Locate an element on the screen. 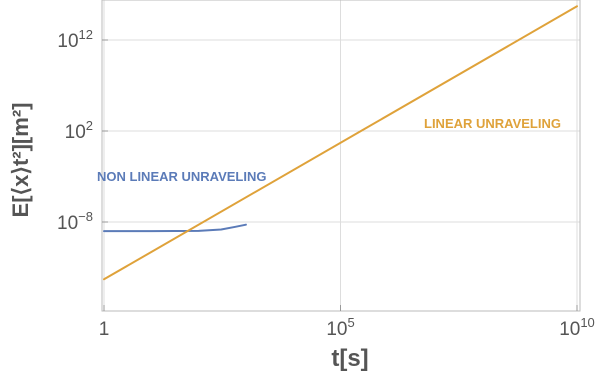 This screenshot has height=379, width=600. x-tick-label: 1 is located at coordinates (104, 329).